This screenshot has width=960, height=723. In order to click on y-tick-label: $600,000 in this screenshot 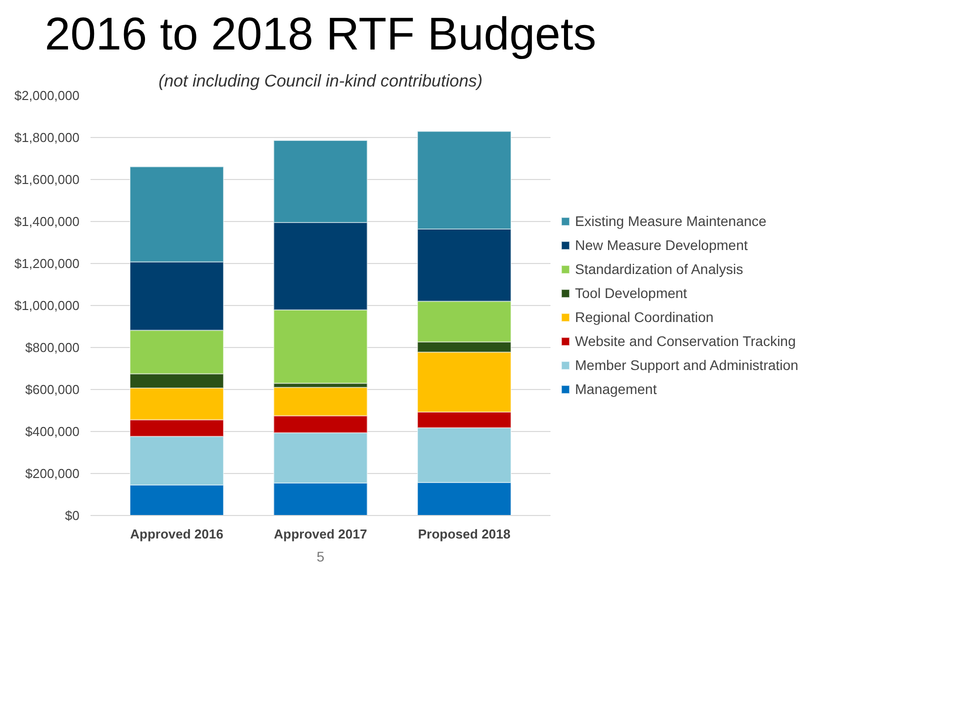, I will do `click(52, 389)`.